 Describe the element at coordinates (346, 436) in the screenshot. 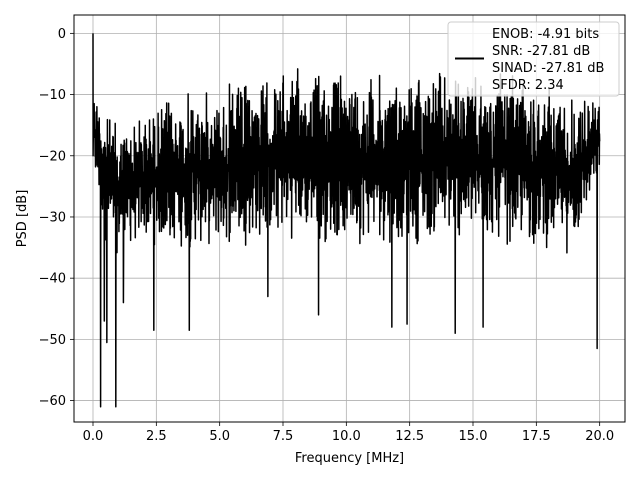

I see `x-tick-label: 10.0` at that location.